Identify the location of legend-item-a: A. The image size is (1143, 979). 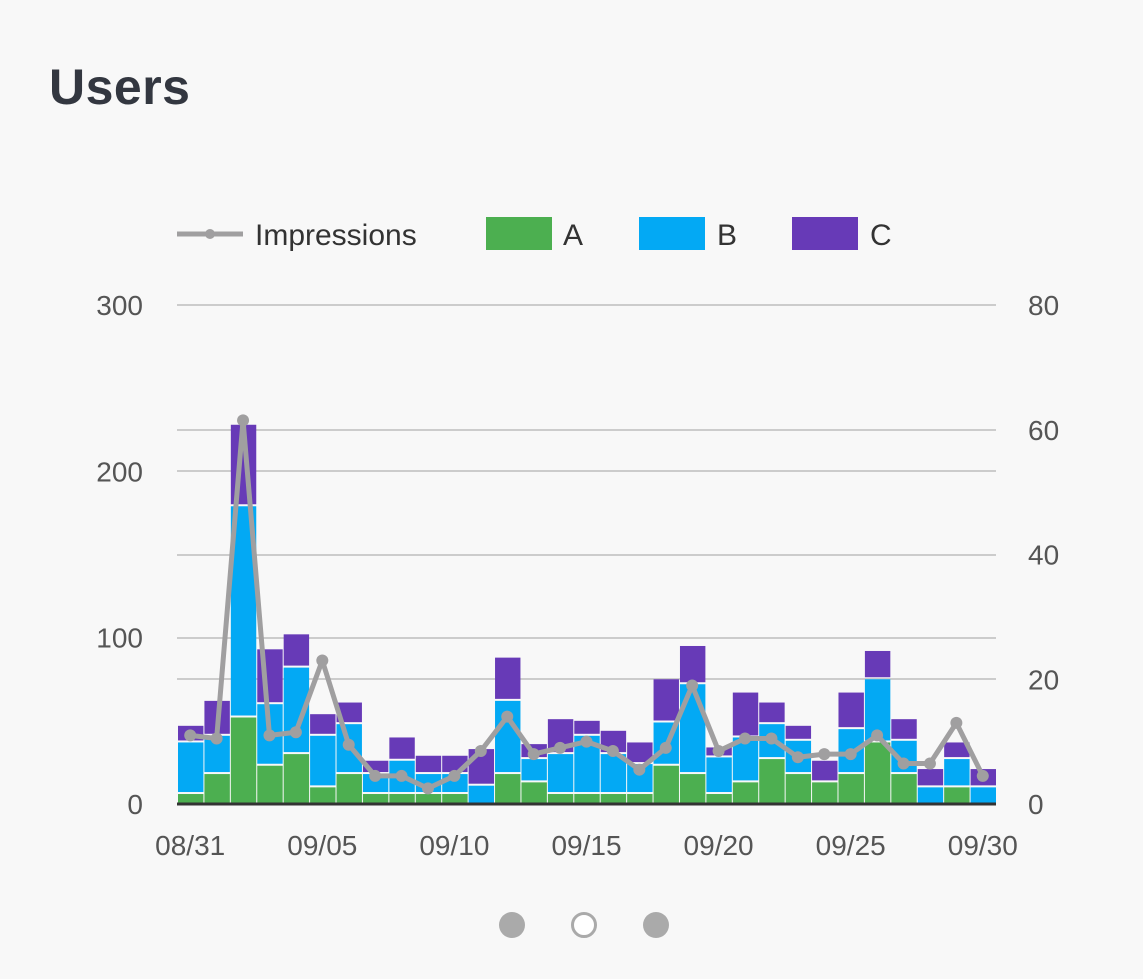
(534, 234).